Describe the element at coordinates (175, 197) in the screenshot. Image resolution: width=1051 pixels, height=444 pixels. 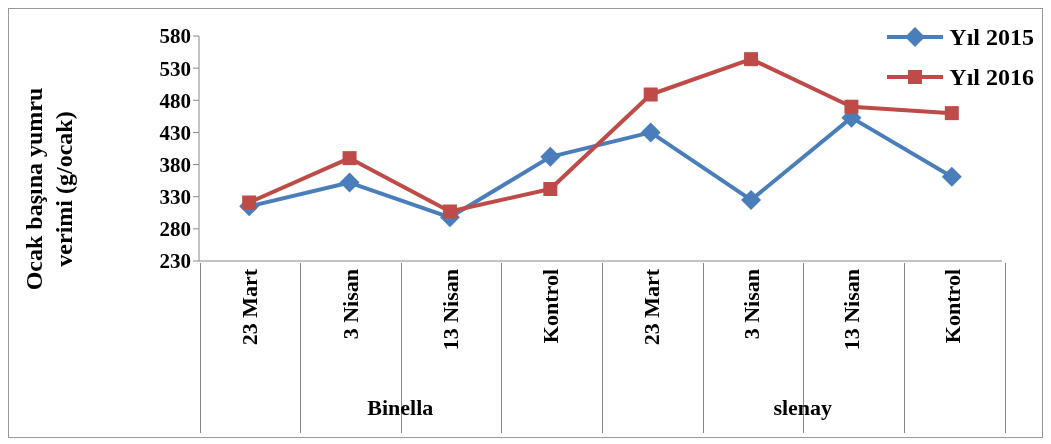
I see `y-tick-label: 330` at that location.